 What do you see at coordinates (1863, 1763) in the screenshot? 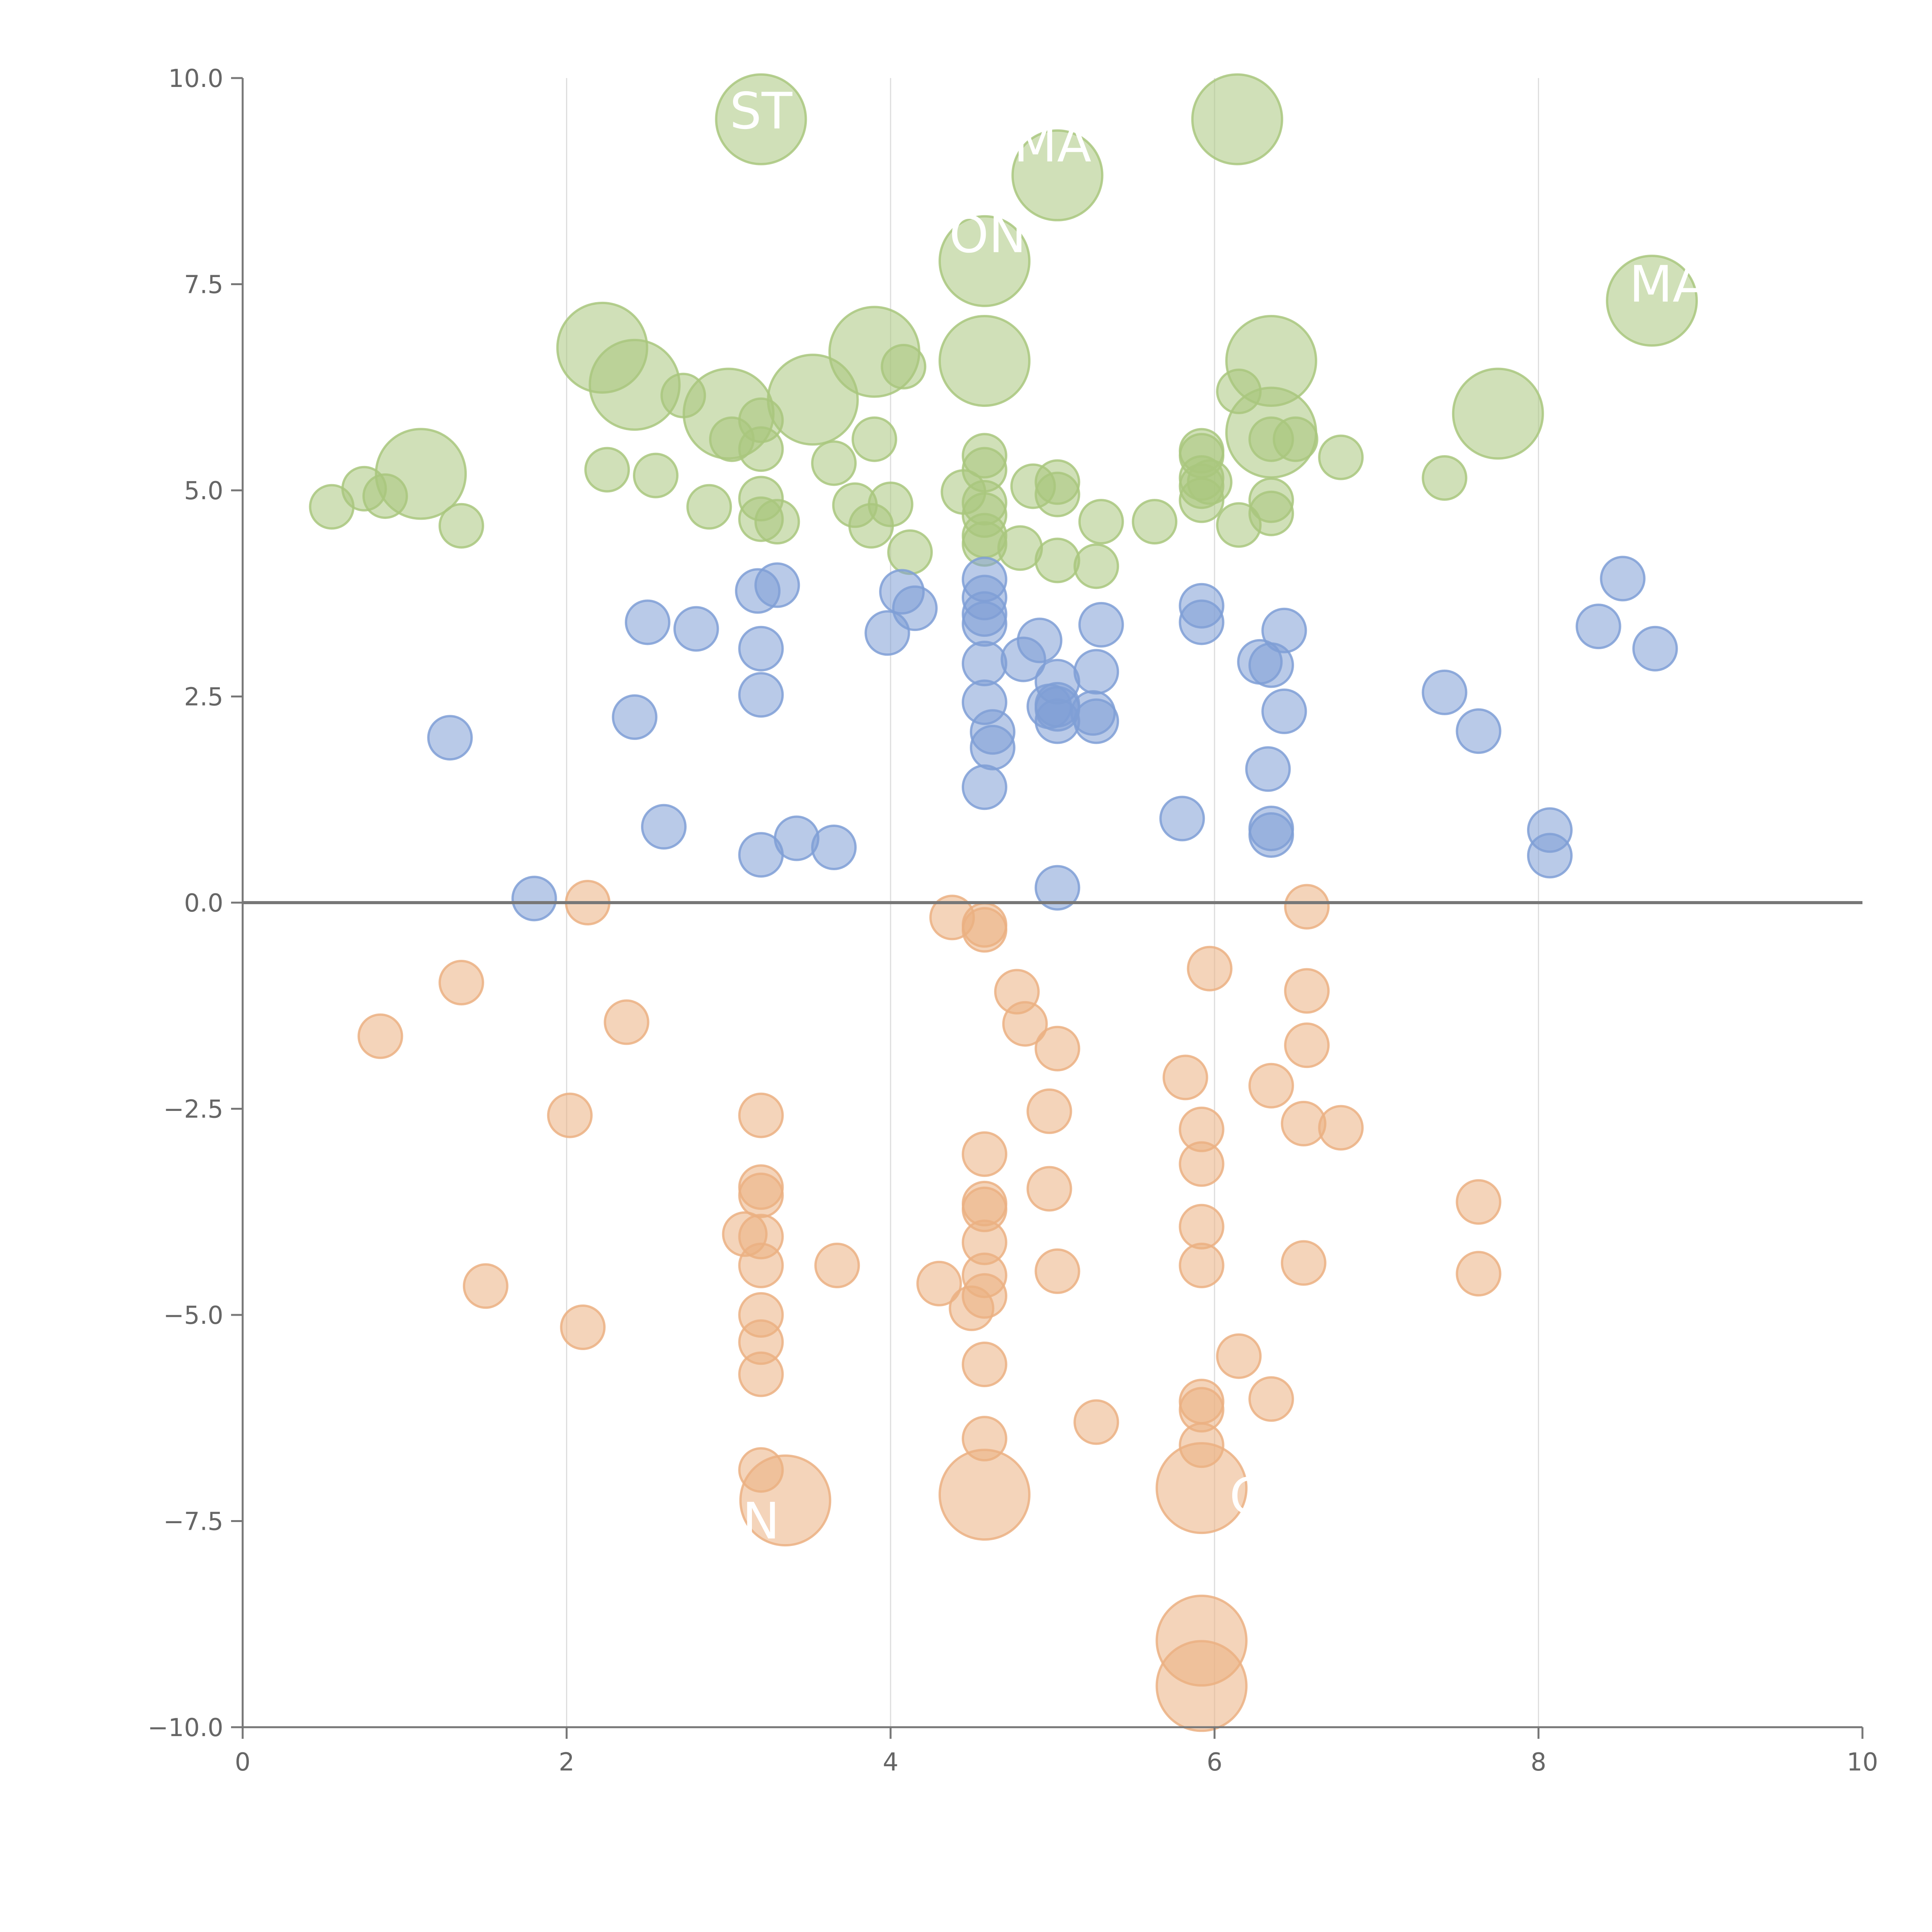
I see `x-tick-label-10: 10` at bounding box center [1863, 1763].